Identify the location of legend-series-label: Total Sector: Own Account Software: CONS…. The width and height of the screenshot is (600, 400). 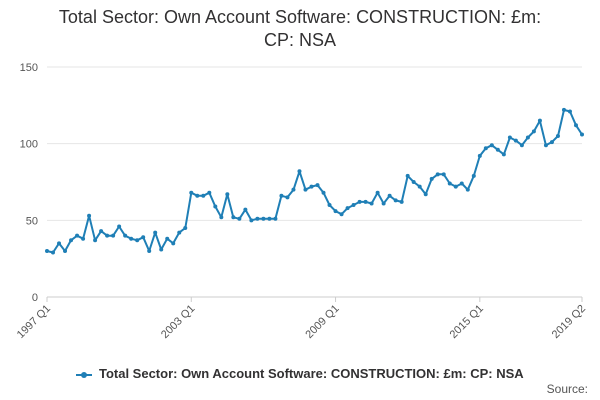
(311, 373).